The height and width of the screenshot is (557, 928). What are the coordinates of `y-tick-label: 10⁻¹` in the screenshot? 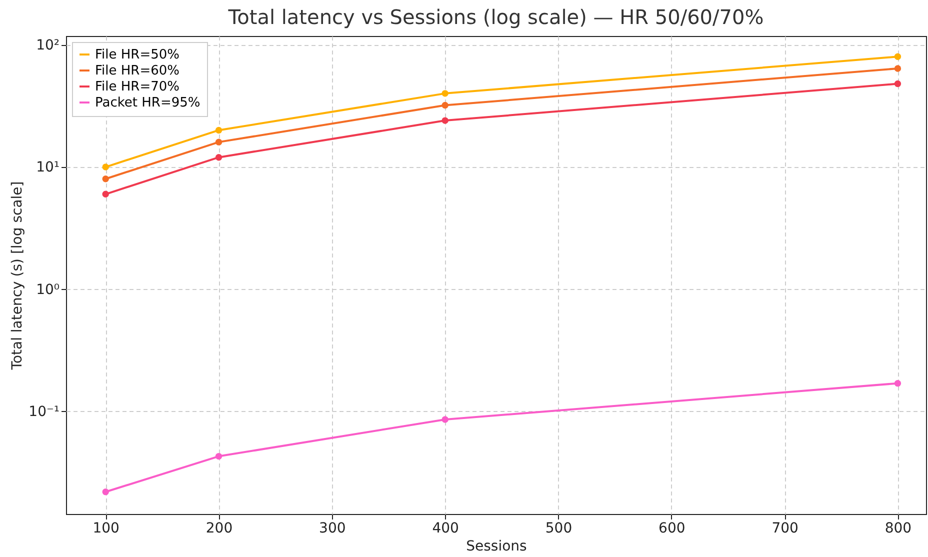 It's located at (44, 412).